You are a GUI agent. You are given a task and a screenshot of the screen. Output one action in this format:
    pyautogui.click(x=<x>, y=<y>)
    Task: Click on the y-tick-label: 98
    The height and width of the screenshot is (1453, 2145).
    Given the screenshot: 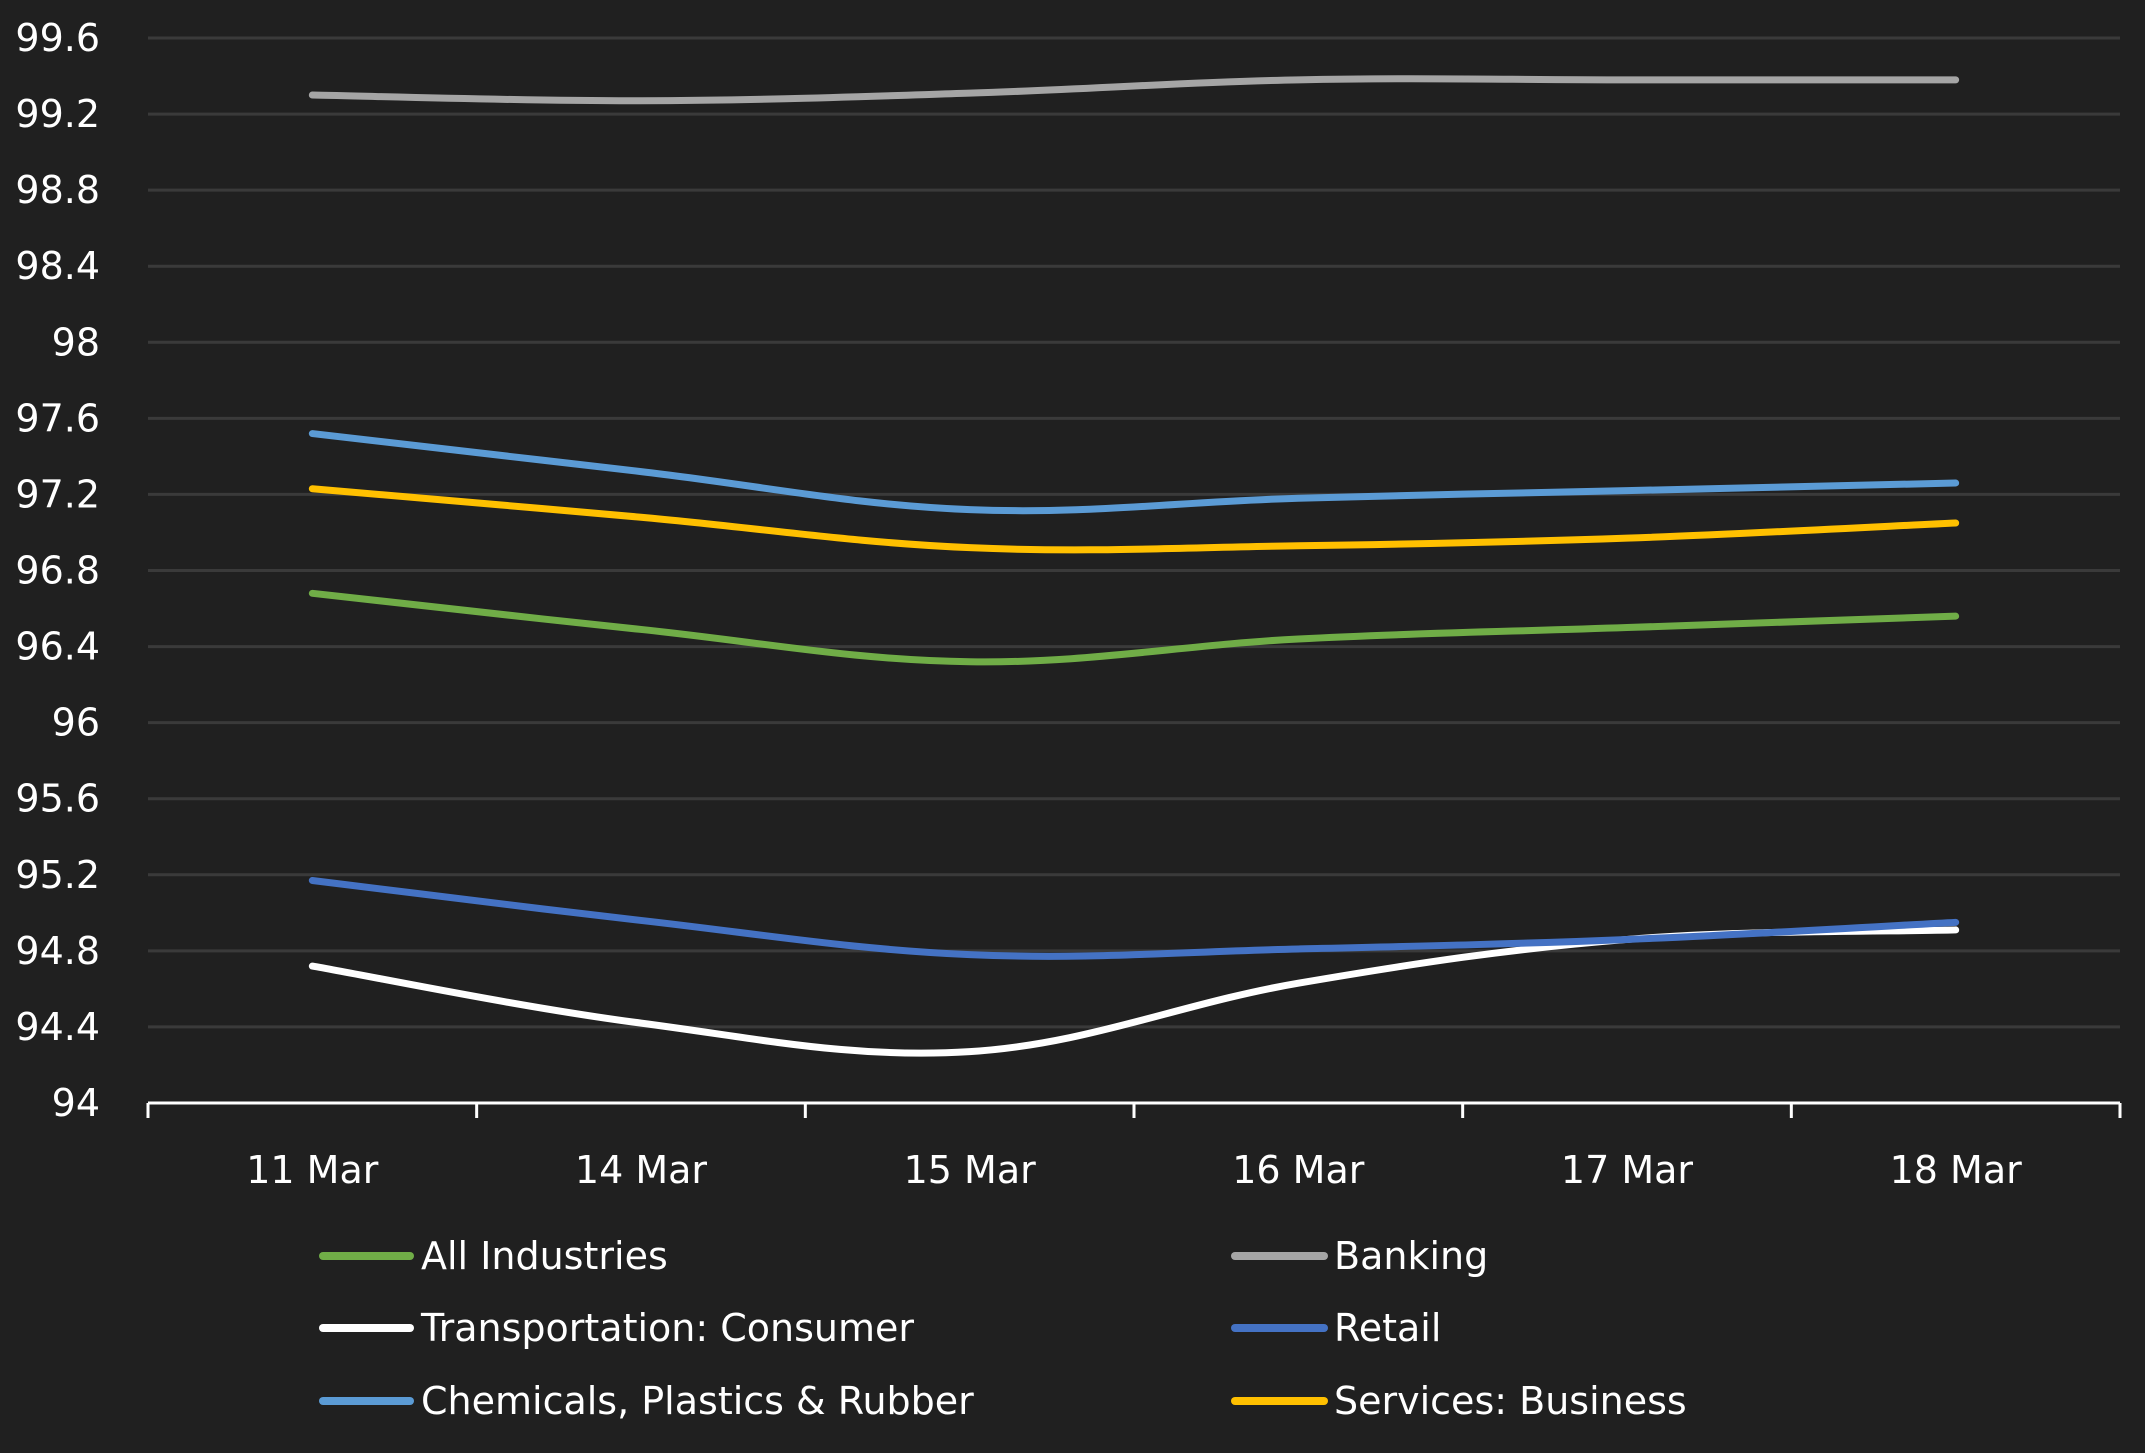 What is the action you would take?
    pyautogui.click(x=76, y=342)
    